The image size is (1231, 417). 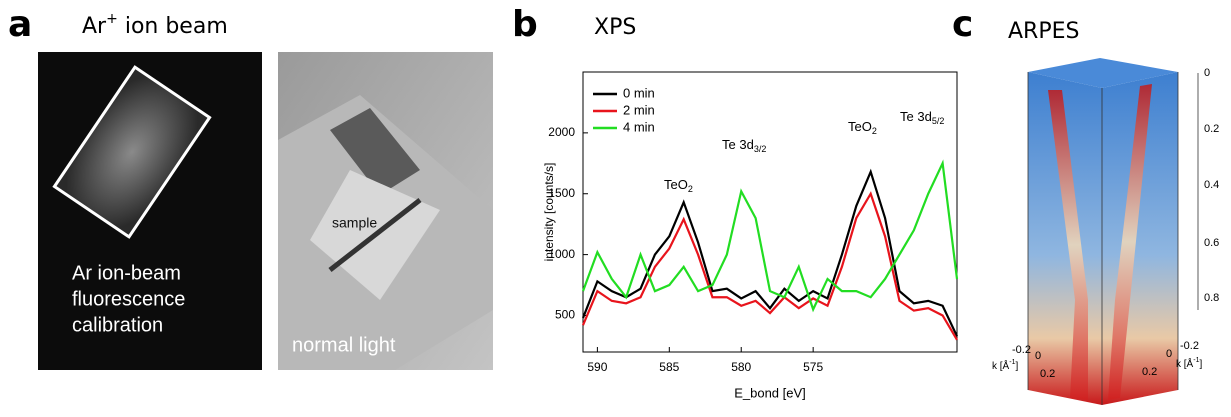 What do you see at coordinates (1207, 73) in the screenshot?
I see `depth-tick-label: 0` at bounding box center [1207, 73].